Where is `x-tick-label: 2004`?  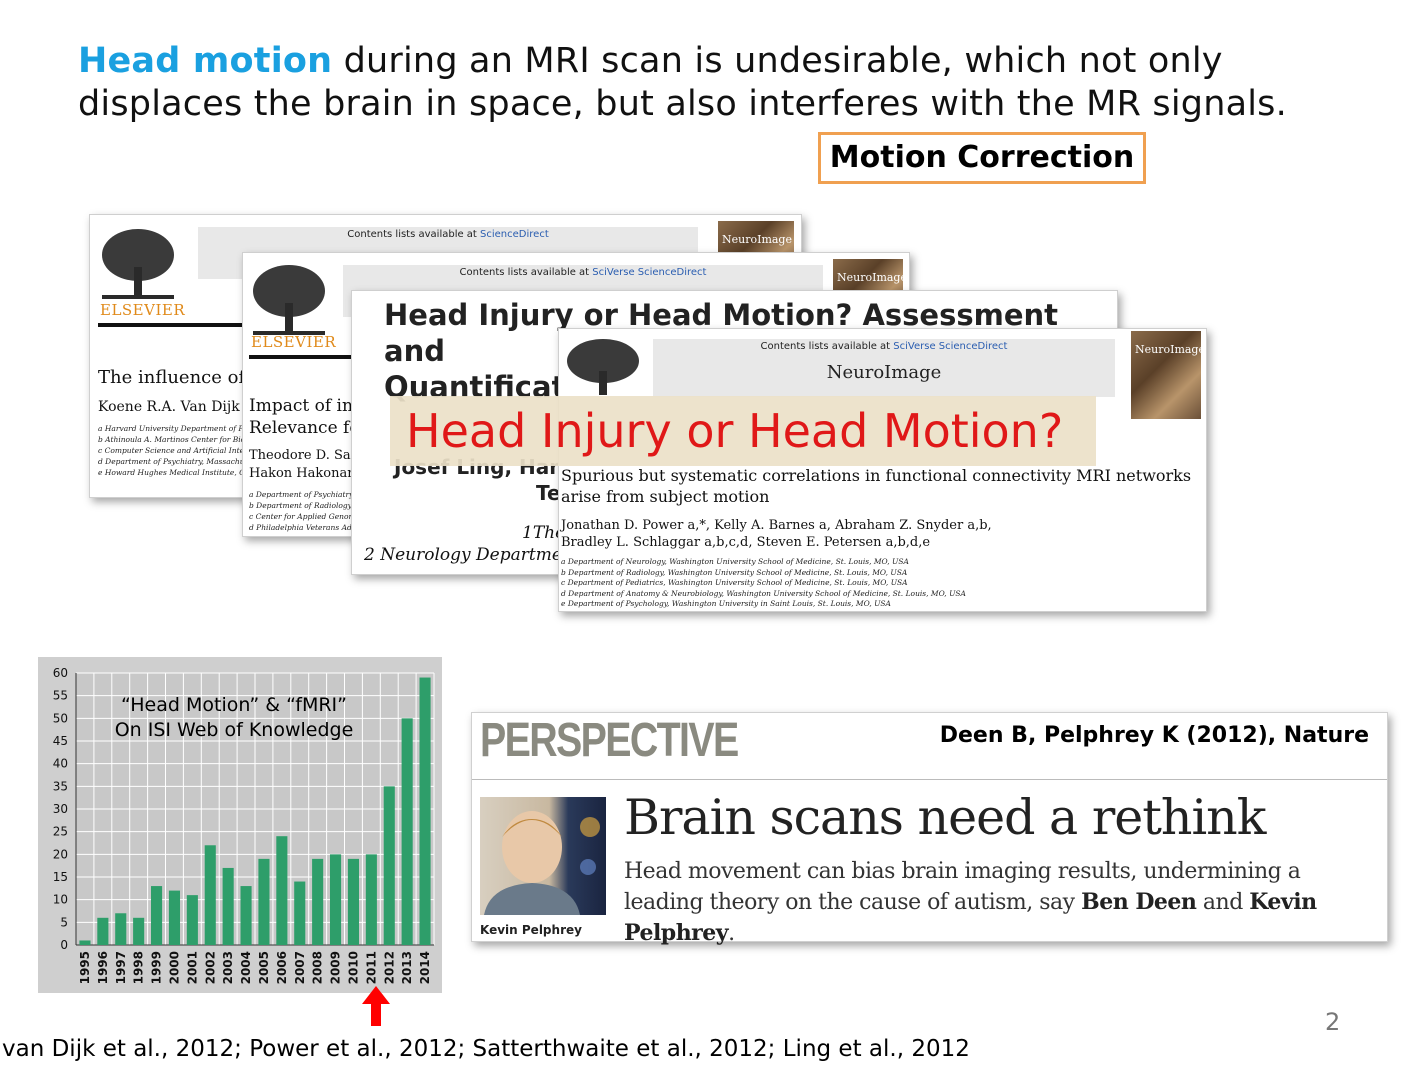
x-tick-label: 2004 is located at coordinates (246, 967).